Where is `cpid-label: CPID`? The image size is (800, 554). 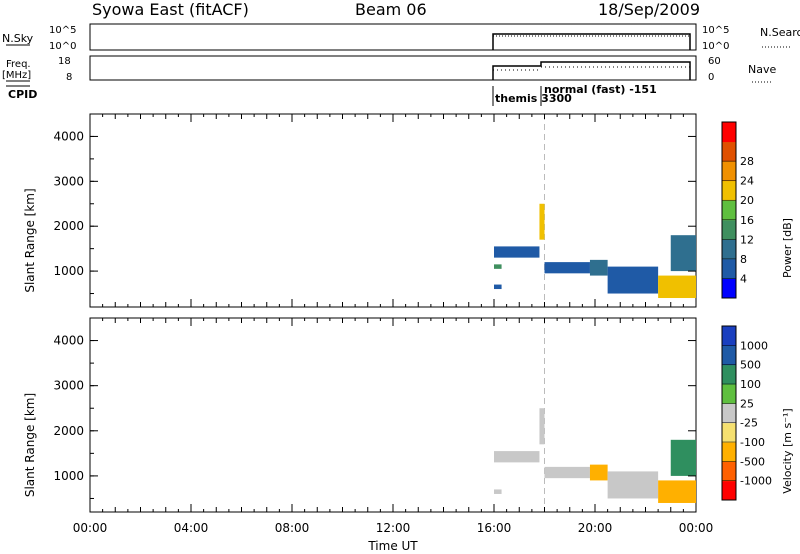 cpid-label: CPID is located at coordinates (22, 94).